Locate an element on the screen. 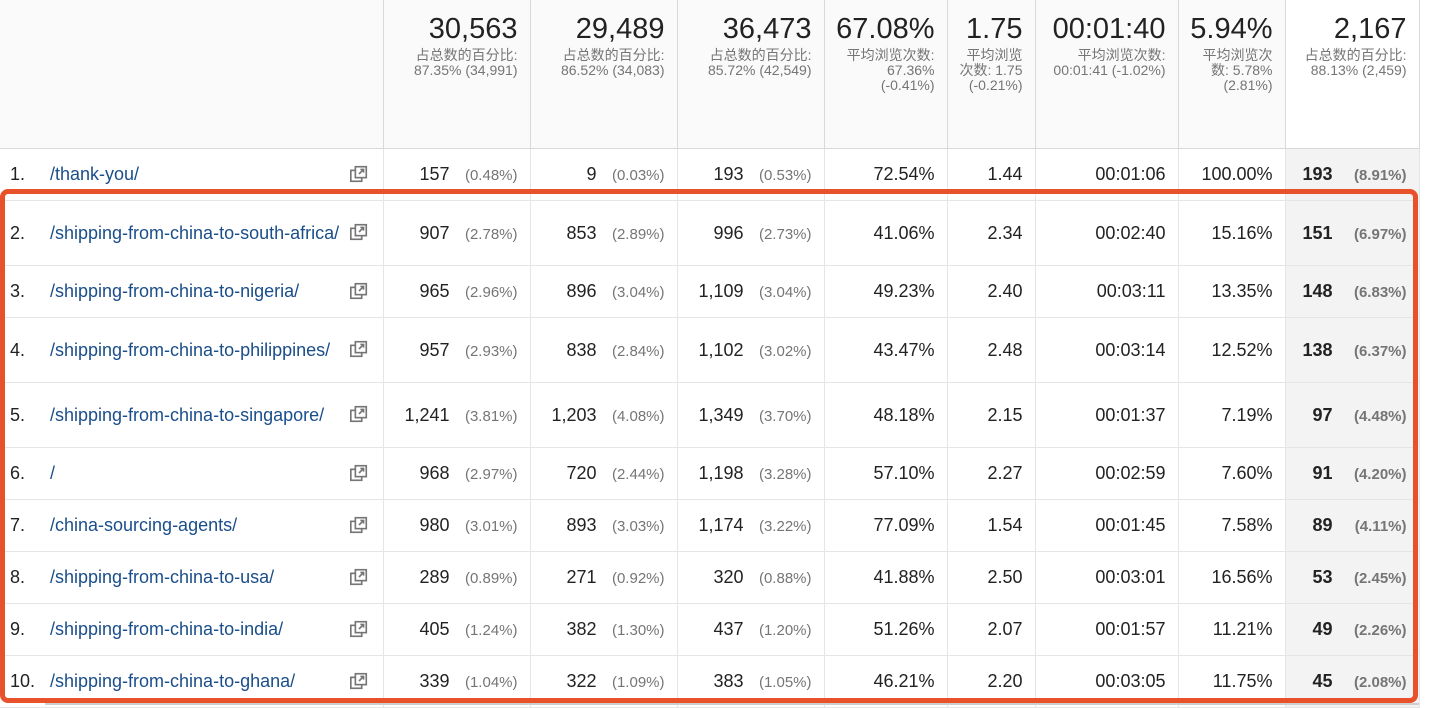  metric-cell: 957 (2.93%) is located at coordinates (456, 350).